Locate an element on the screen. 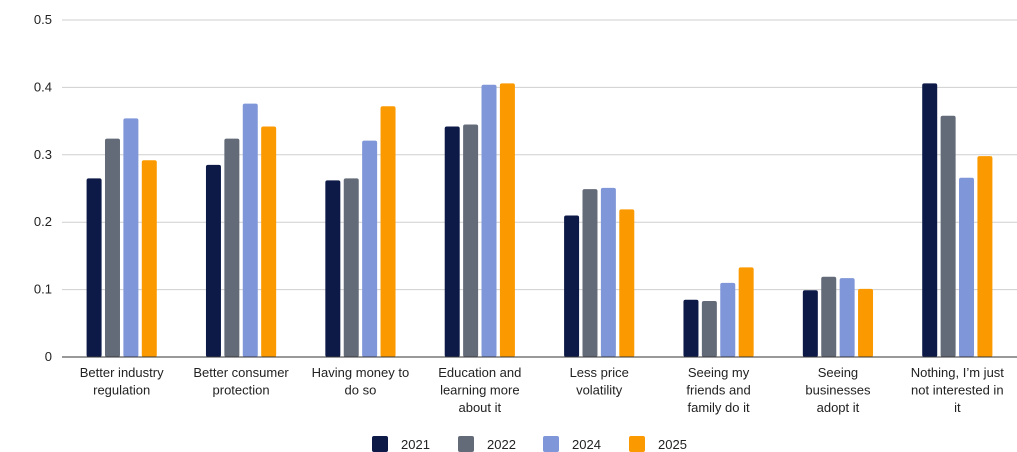 Image resolution: width=1017 pixels, height=452 pixels. category-label: Less price volatility is located at coordinates (599, 381).